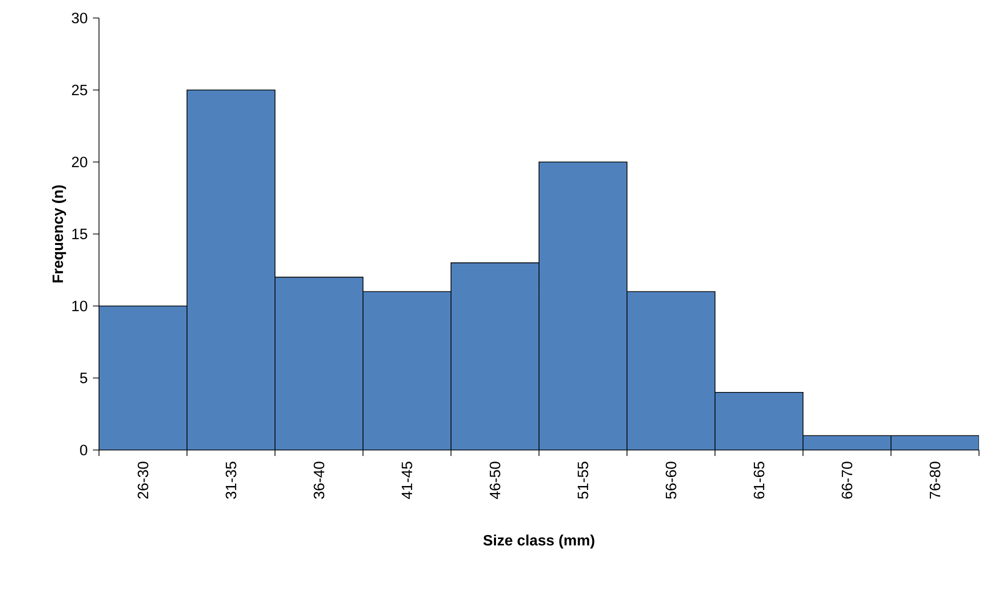 The height and width of the screenshot is (593, 990). What do you see at coordinates (80, 162) in the screenshot?
I see `y-tick-label: 20` at bounding box center [80, 162].